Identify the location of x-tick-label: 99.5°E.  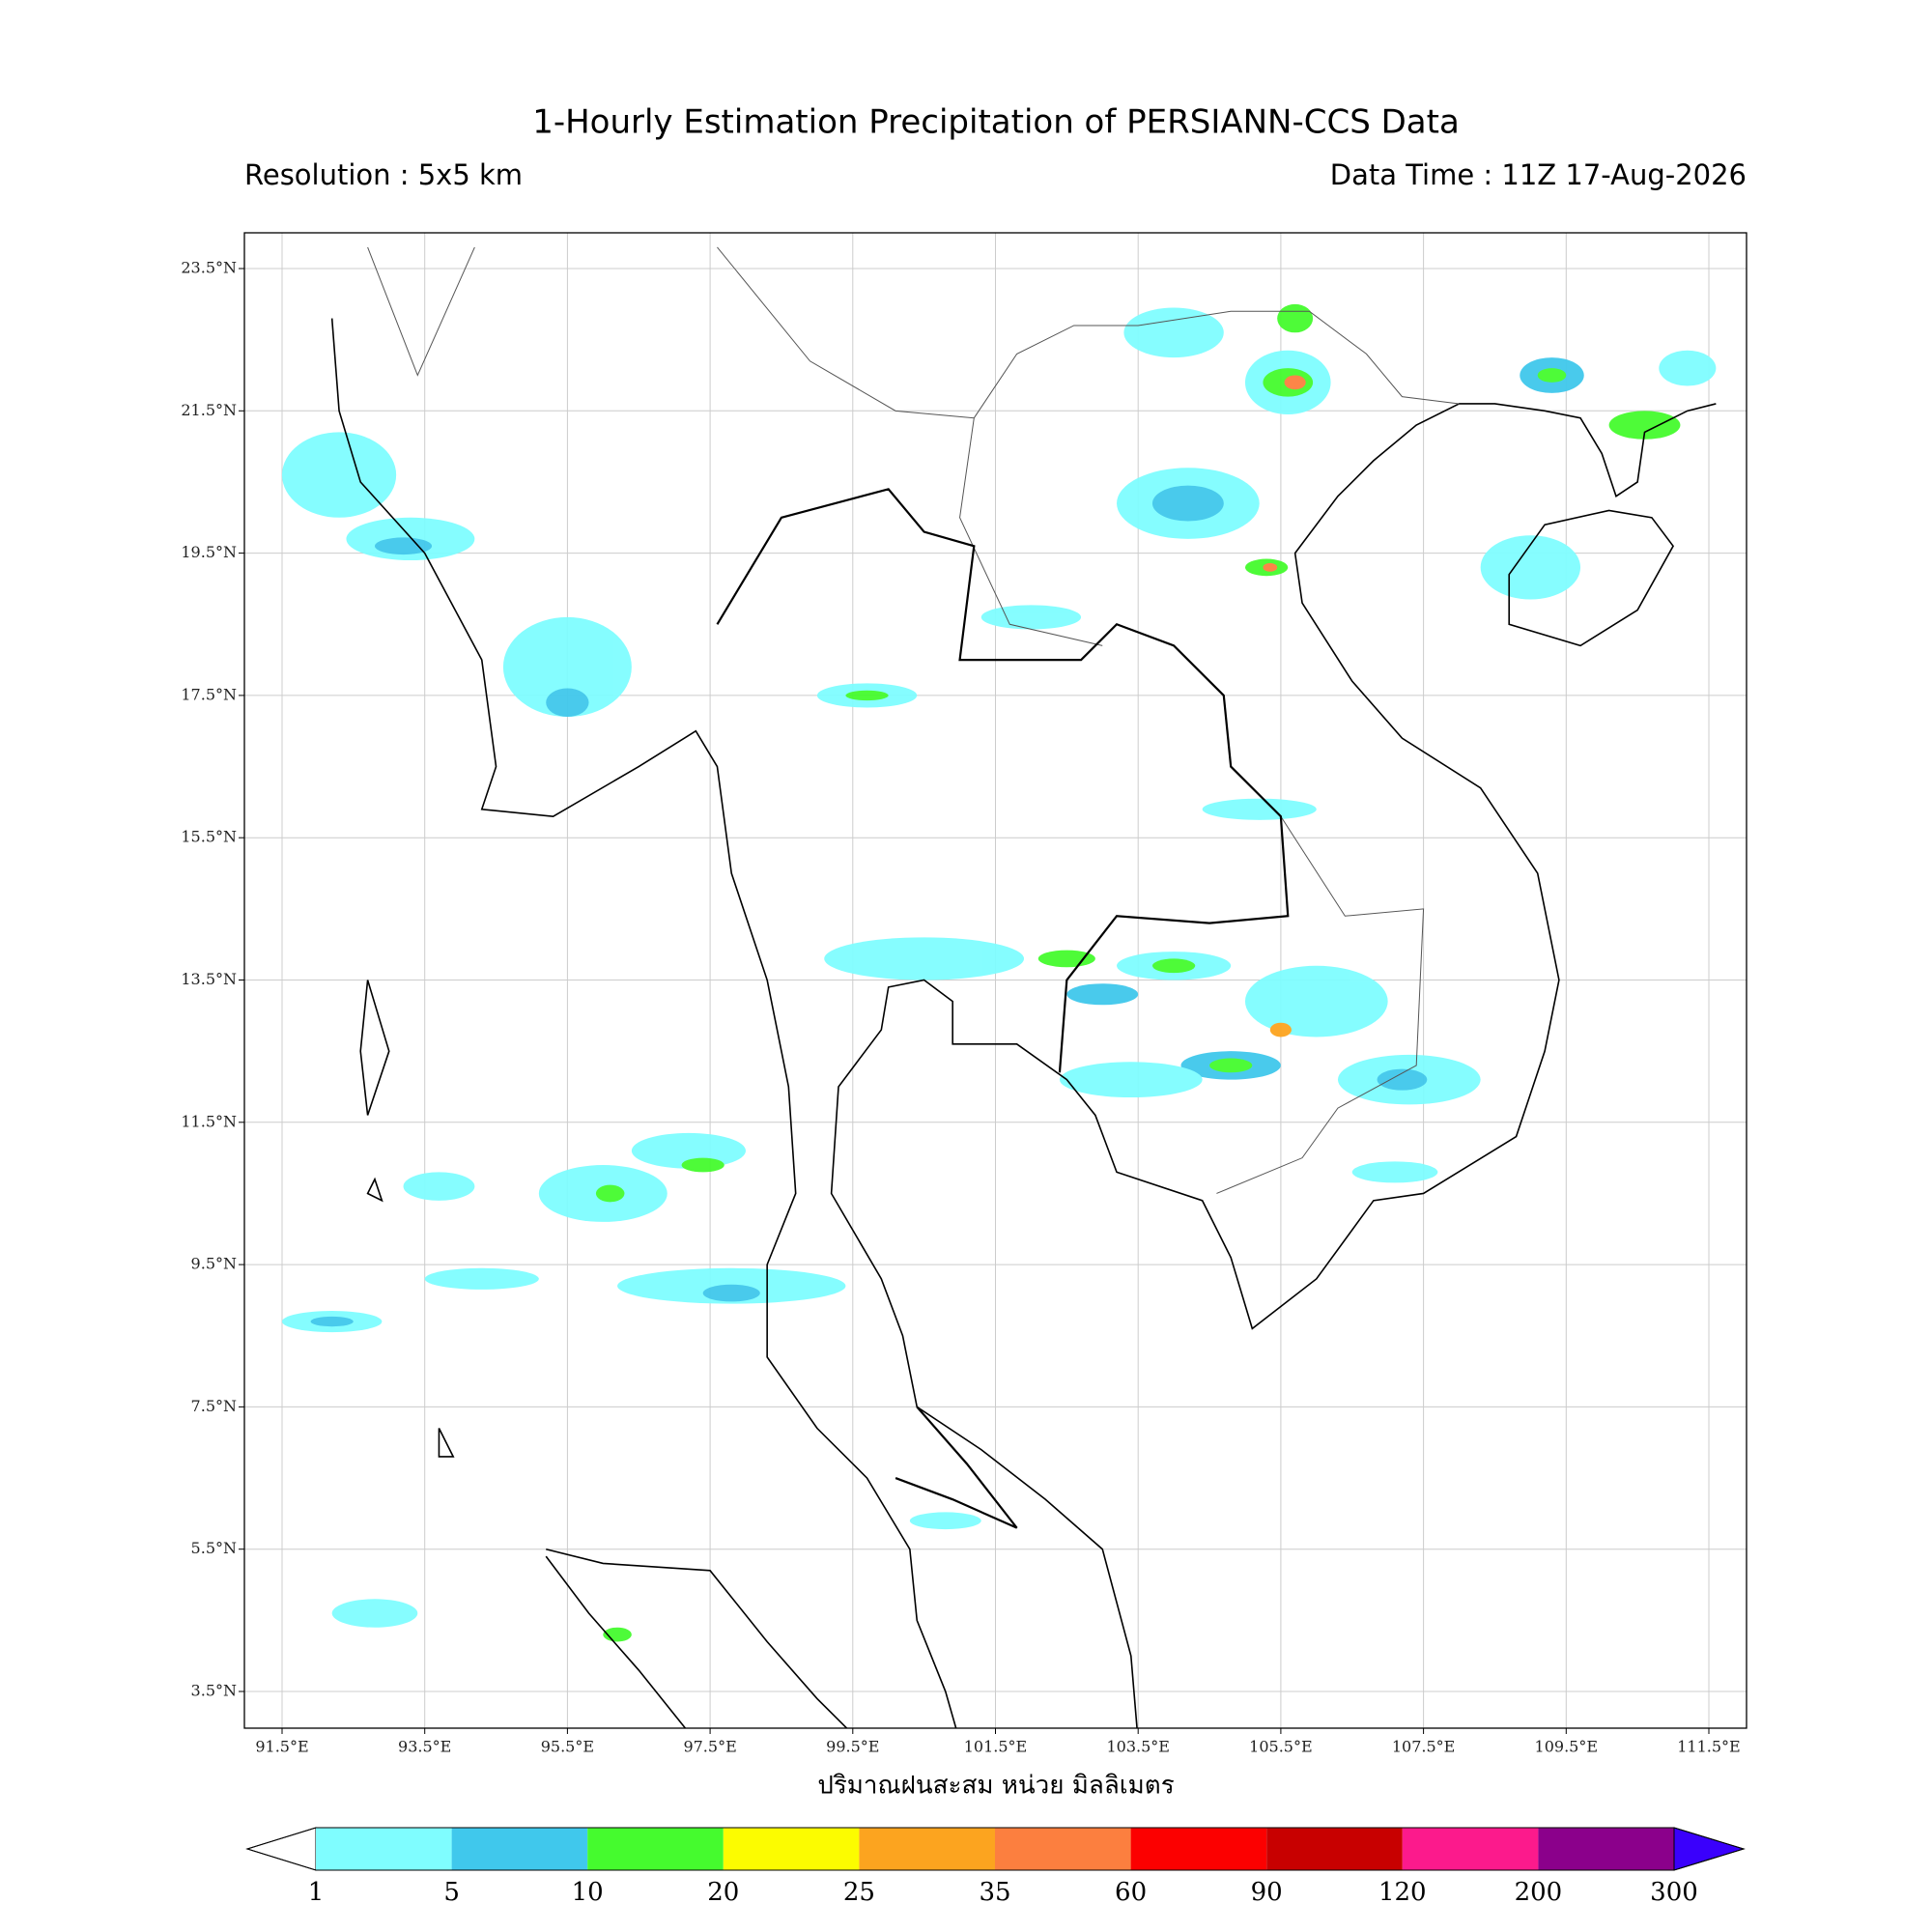
(852, 1747).